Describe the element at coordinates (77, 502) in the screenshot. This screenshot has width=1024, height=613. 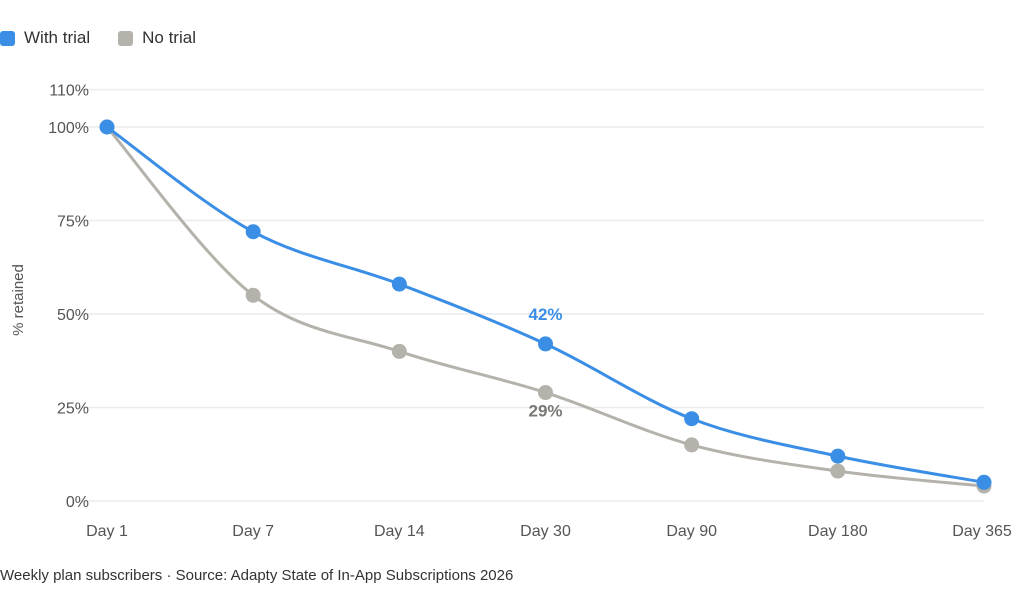
I see `y-tick-label: 0%` at that location.